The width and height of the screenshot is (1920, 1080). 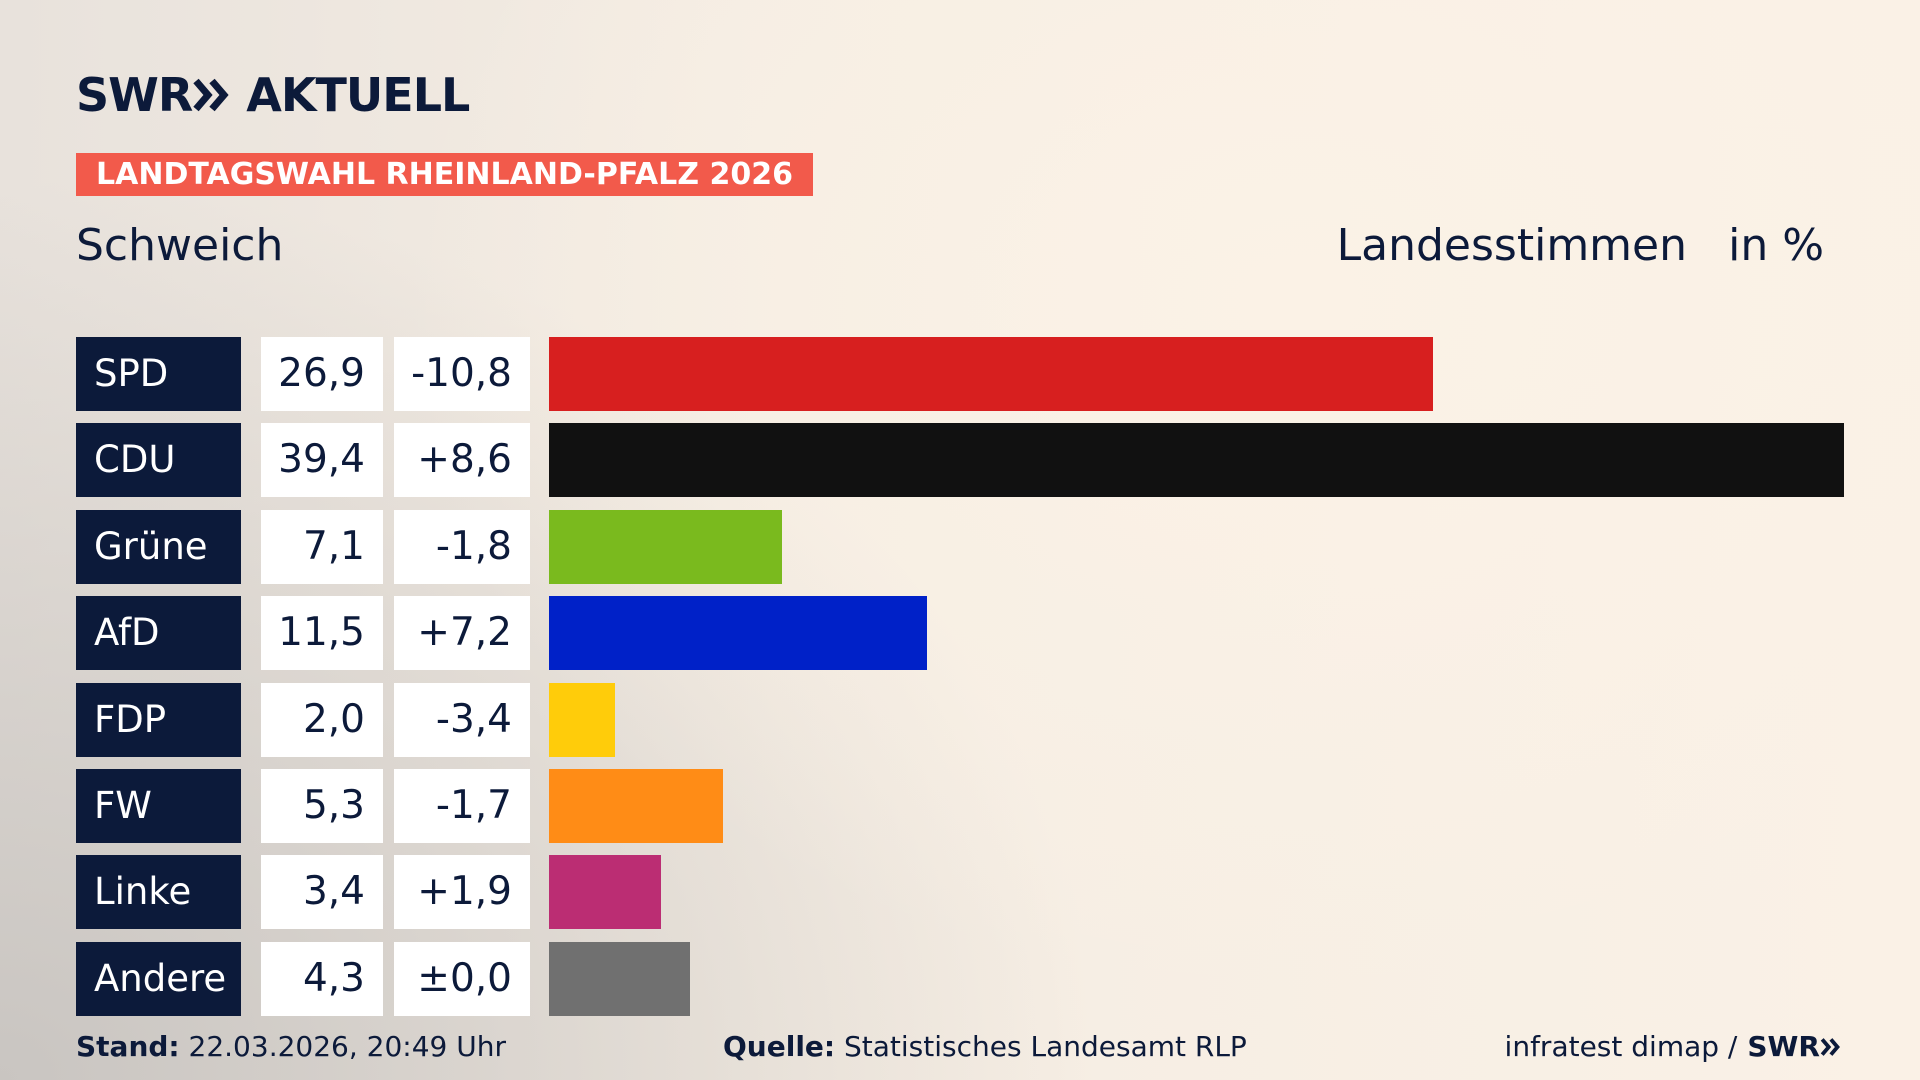 I want to click on stand: Stand: 22.03.2026, 20:49 Uhr, so click(x=291, y=1046).